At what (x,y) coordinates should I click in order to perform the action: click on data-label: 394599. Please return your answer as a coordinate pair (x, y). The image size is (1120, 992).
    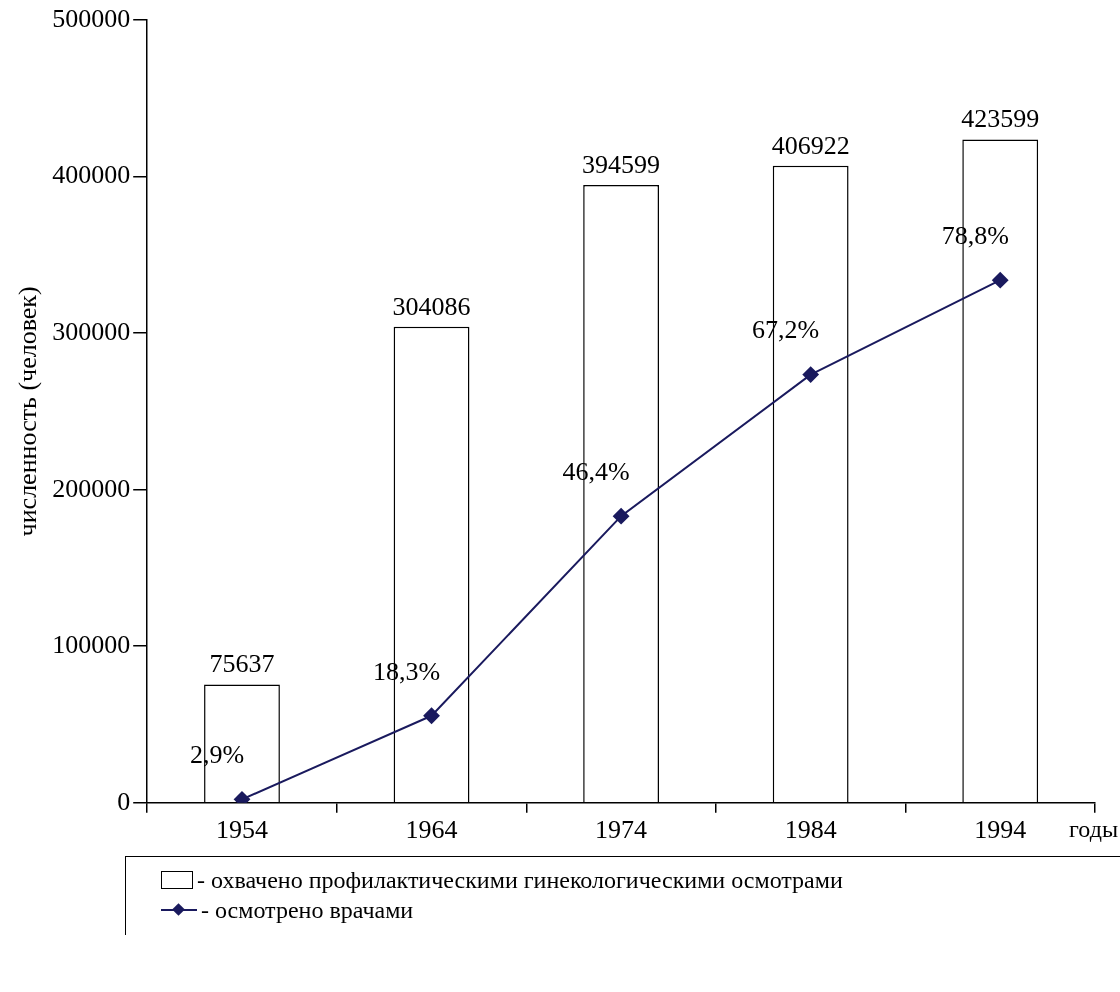
    Looking at the image, I should click on (621, 164).